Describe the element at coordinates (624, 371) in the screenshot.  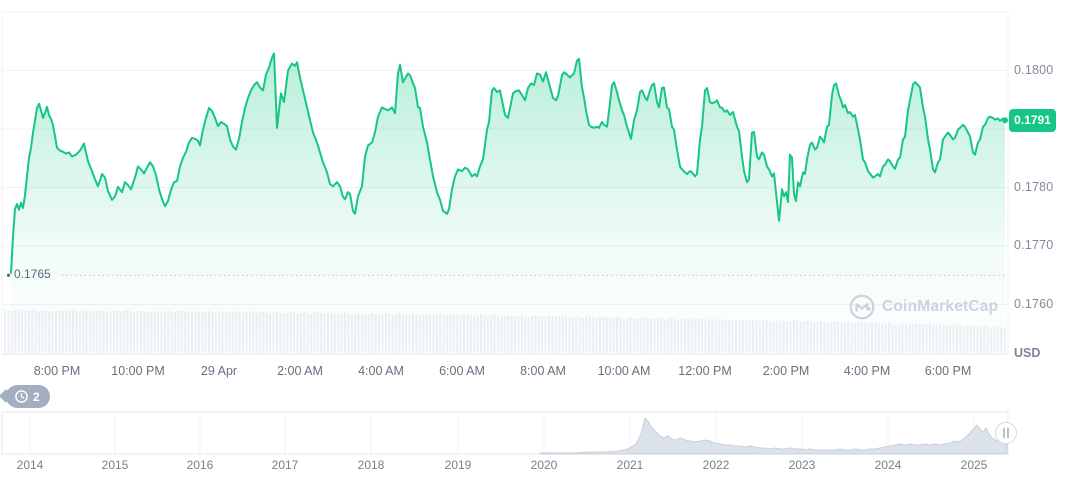
I see `x-axis-label: 10:00 AM` at that location.